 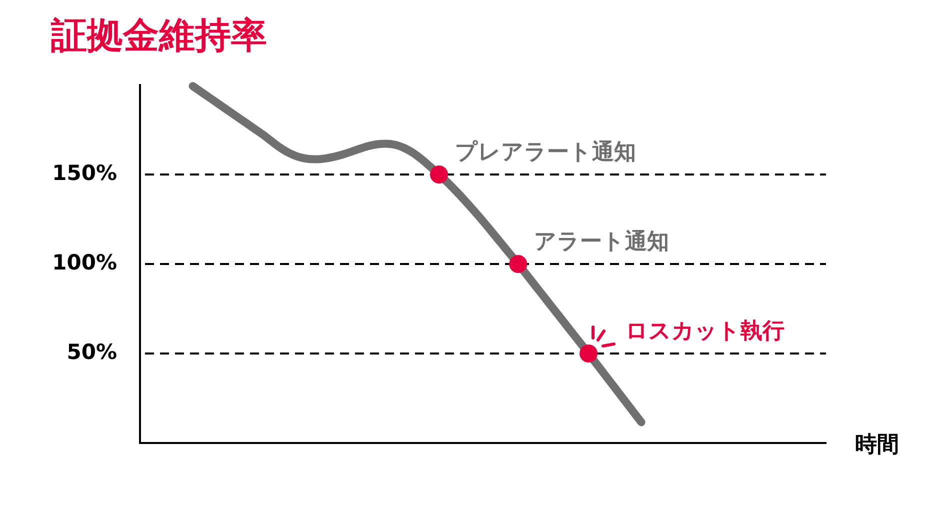 I want to click on x-axis-title: 時間, so click(x=877, y=445).